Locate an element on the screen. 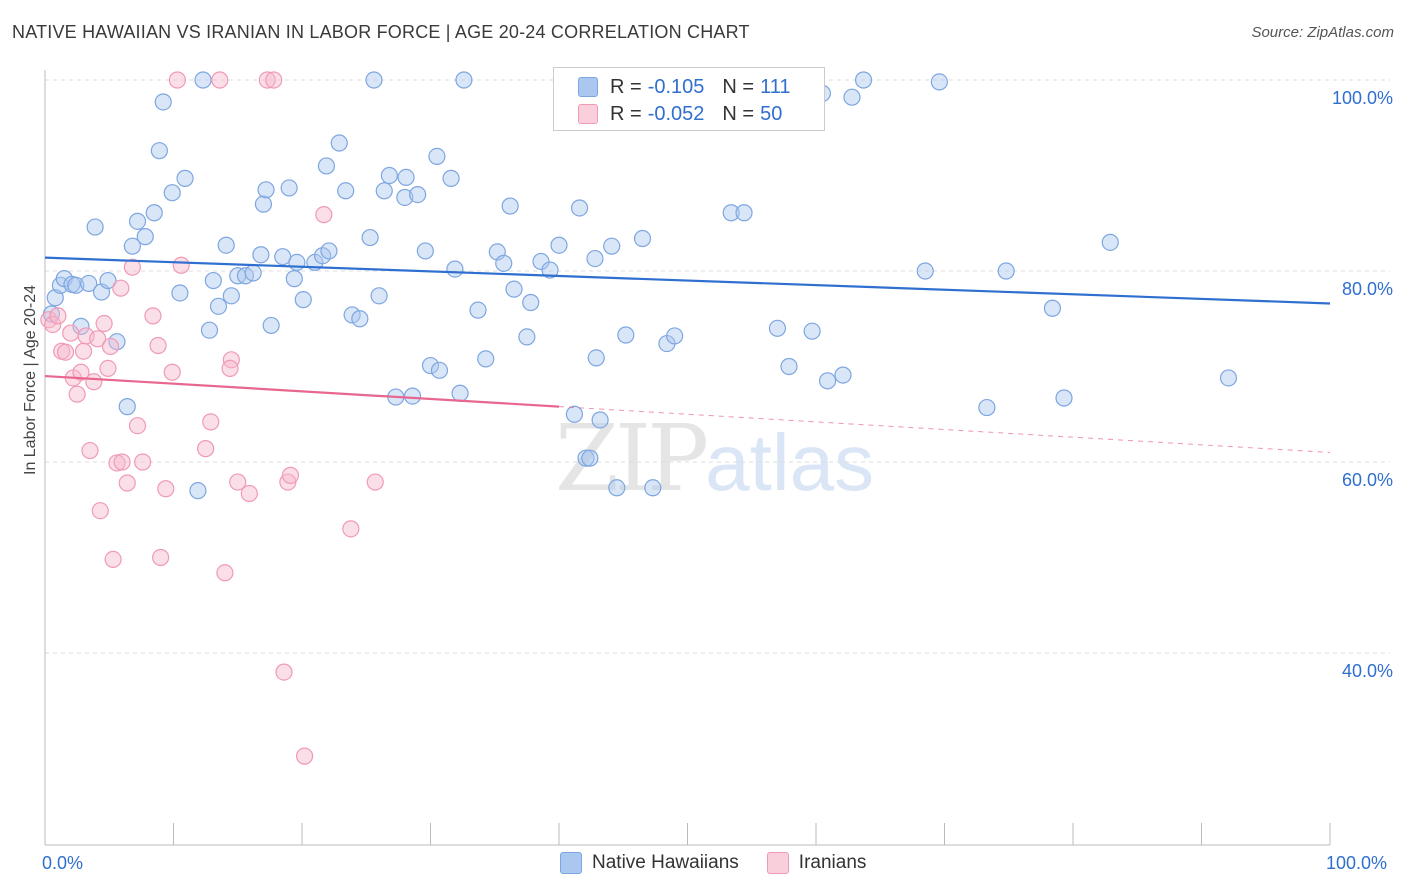  legend-n-value: 111 is located at coordinates (775, 86).